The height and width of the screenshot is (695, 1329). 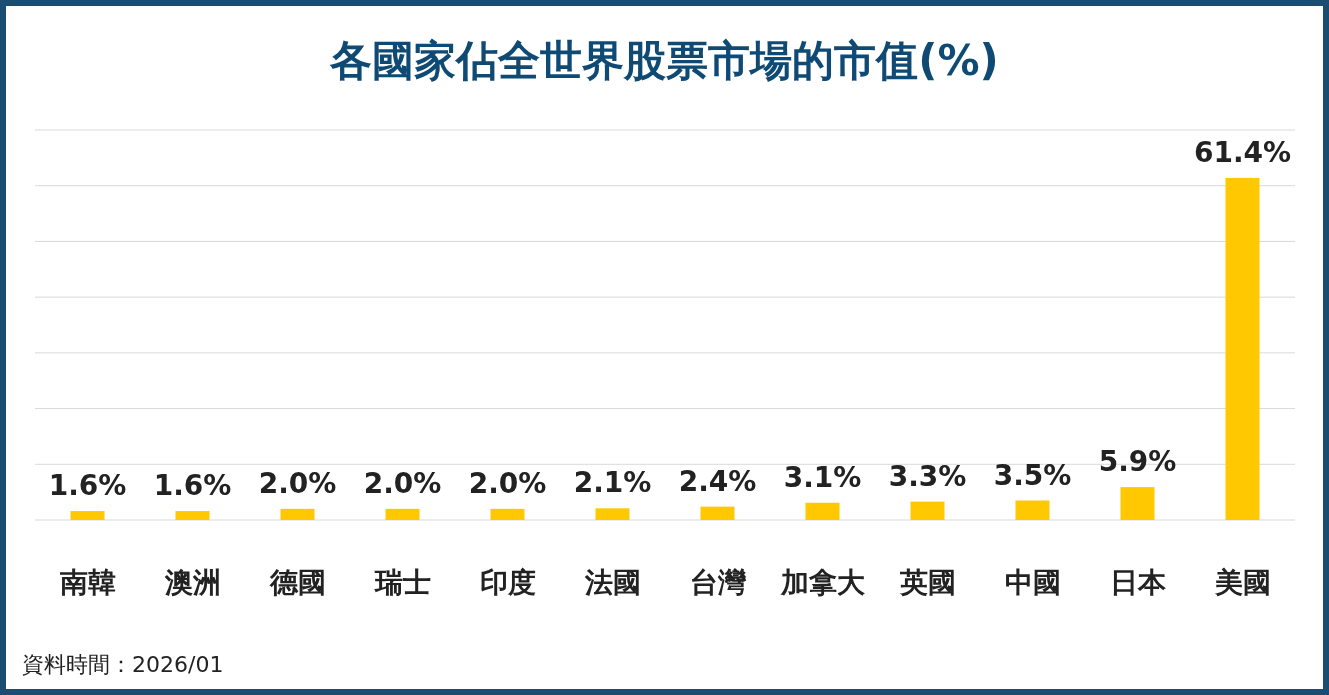 I want to click on data-label: 61.4%, so click(x=1242, y=152).